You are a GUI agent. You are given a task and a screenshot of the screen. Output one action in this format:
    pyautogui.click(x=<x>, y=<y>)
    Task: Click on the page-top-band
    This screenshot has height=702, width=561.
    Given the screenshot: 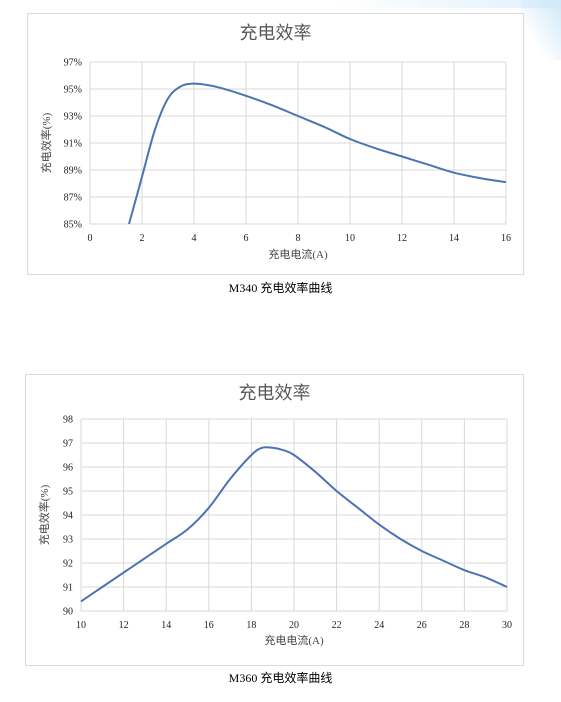 What is the action you would take?
    pyautogui.click(x=280, y=4)
    